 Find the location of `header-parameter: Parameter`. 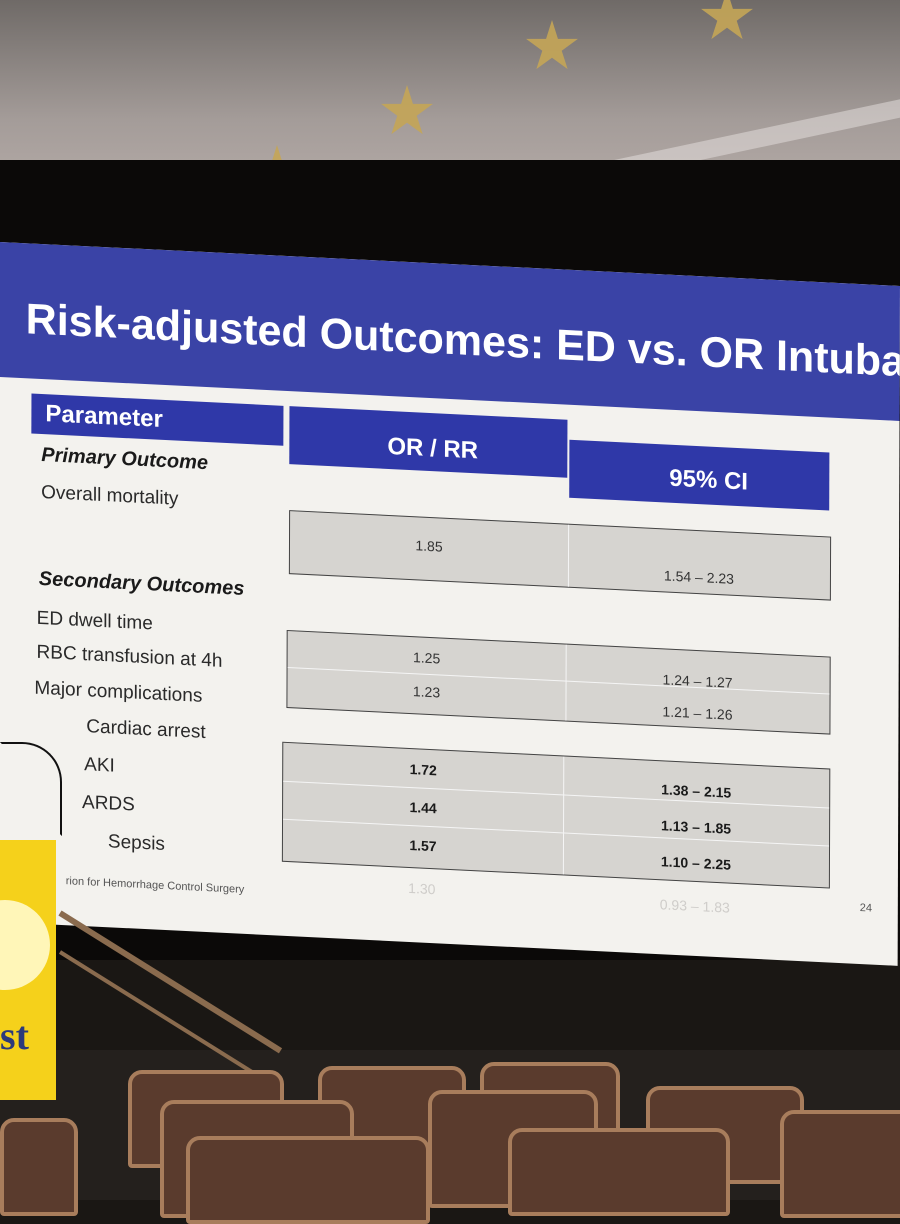

header-parameter: Parameter is located at coordinates (157, 419).